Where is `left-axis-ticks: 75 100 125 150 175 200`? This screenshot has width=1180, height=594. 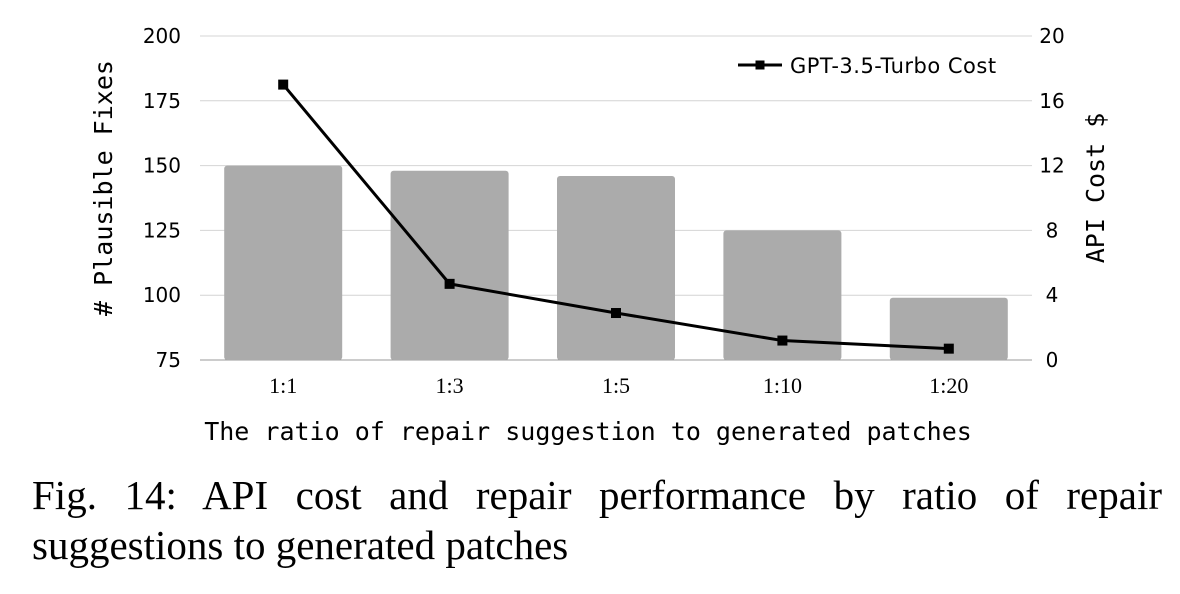 left-axis-ticks: 75 100 125 150 175 200 is located at coordinates (162, 198).